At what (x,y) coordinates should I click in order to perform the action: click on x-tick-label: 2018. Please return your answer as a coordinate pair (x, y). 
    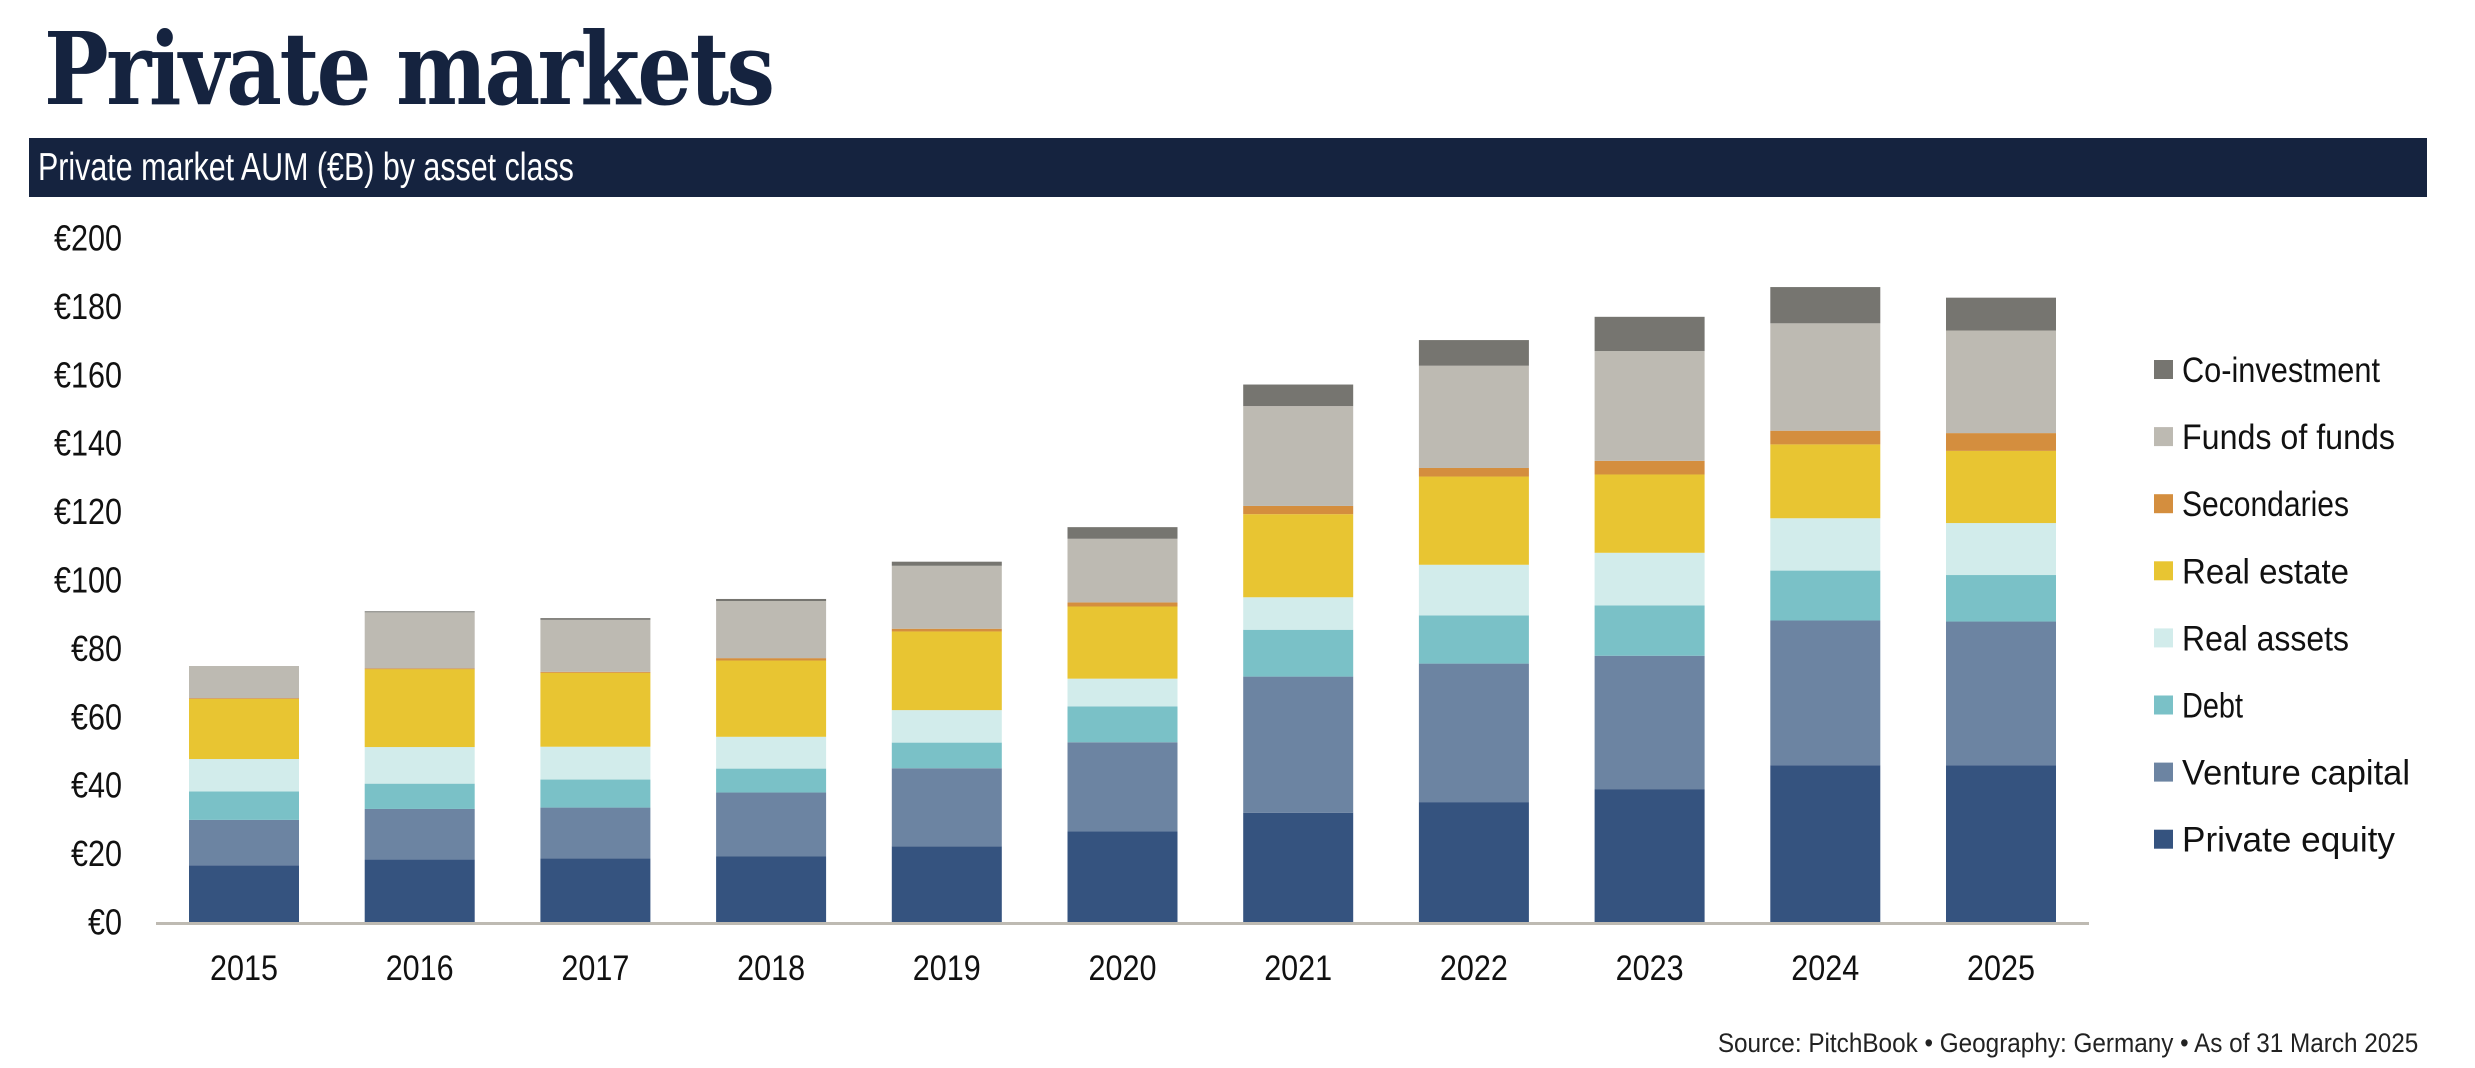
    Looking at the image, I should click on (771, 968).